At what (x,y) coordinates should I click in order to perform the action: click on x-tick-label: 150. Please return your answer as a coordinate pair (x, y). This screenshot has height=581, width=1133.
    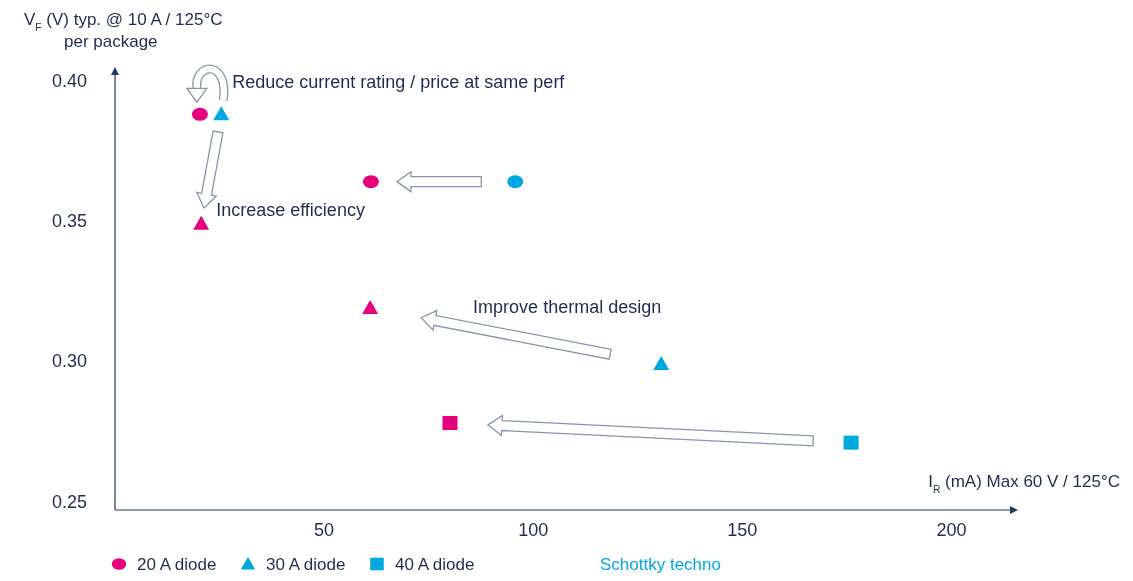
    Looking at the image, I should click on (742, 530).